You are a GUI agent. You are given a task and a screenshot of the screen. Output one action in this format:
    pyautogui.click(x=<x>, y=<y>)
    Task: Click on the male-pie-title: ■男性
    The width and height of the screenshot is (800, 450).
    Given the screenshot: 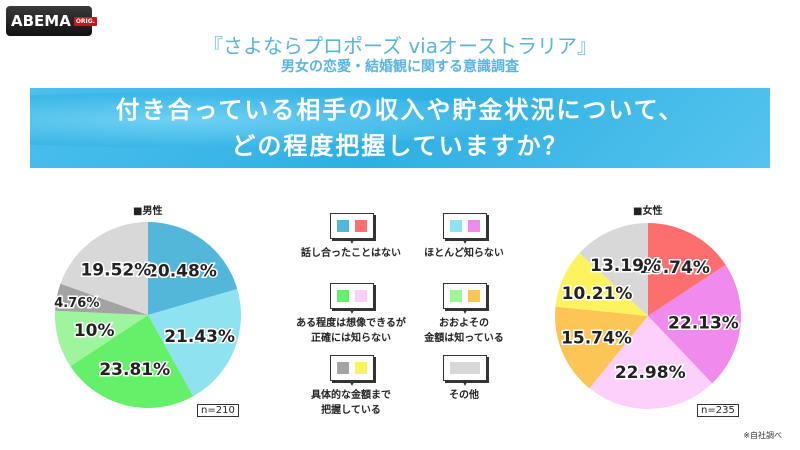 What is the action you would take?
    pyautogui.click(x=148, y=211)
    